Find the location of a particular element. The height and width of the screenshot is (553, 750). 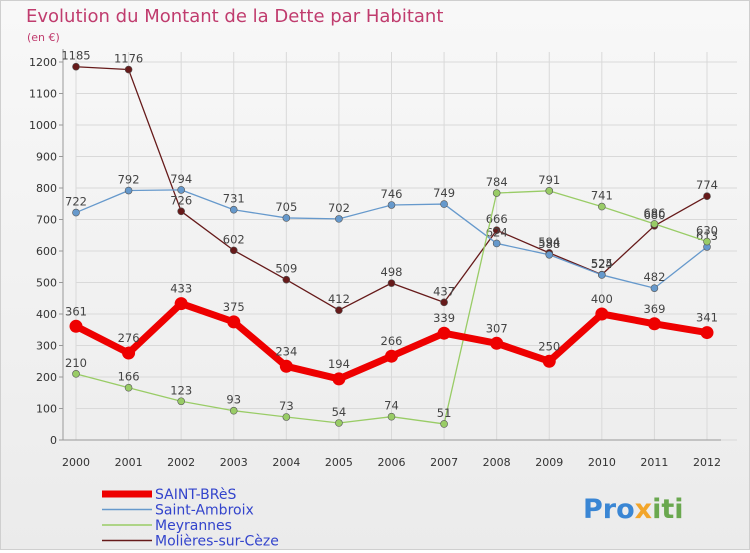

x-tick-label: 2011 is located at coordinates (654, 462).